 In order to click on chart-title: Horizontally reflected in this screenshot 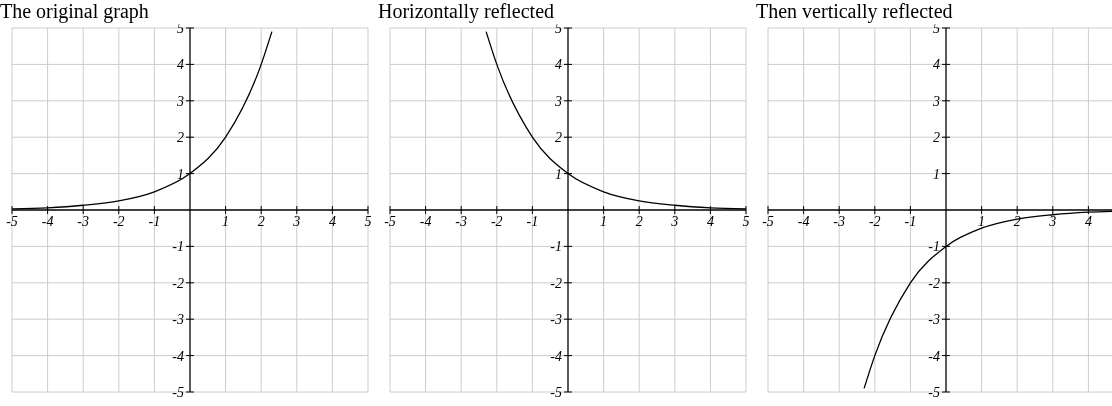, I will do `click(466, 11)`.